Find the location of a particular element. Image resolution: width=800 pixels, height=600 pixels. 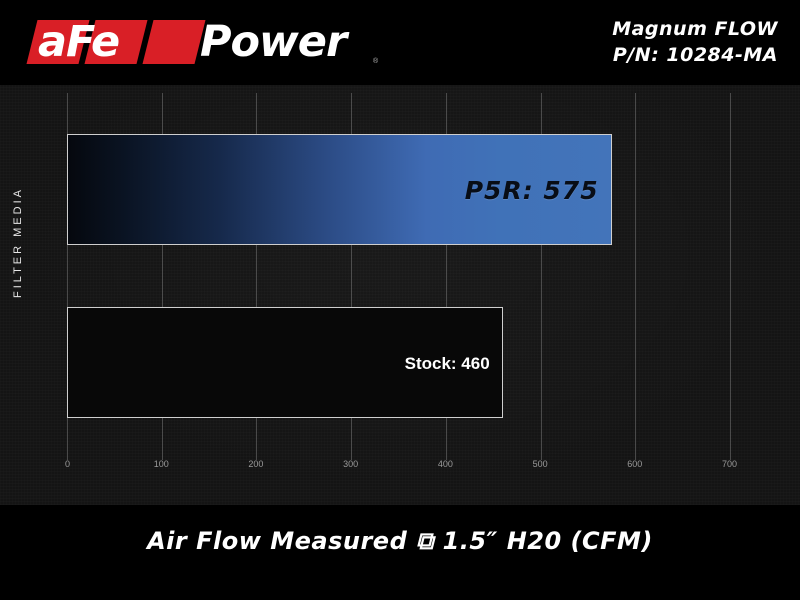

logo-text-power: Power is located at coordinates (273, 42).